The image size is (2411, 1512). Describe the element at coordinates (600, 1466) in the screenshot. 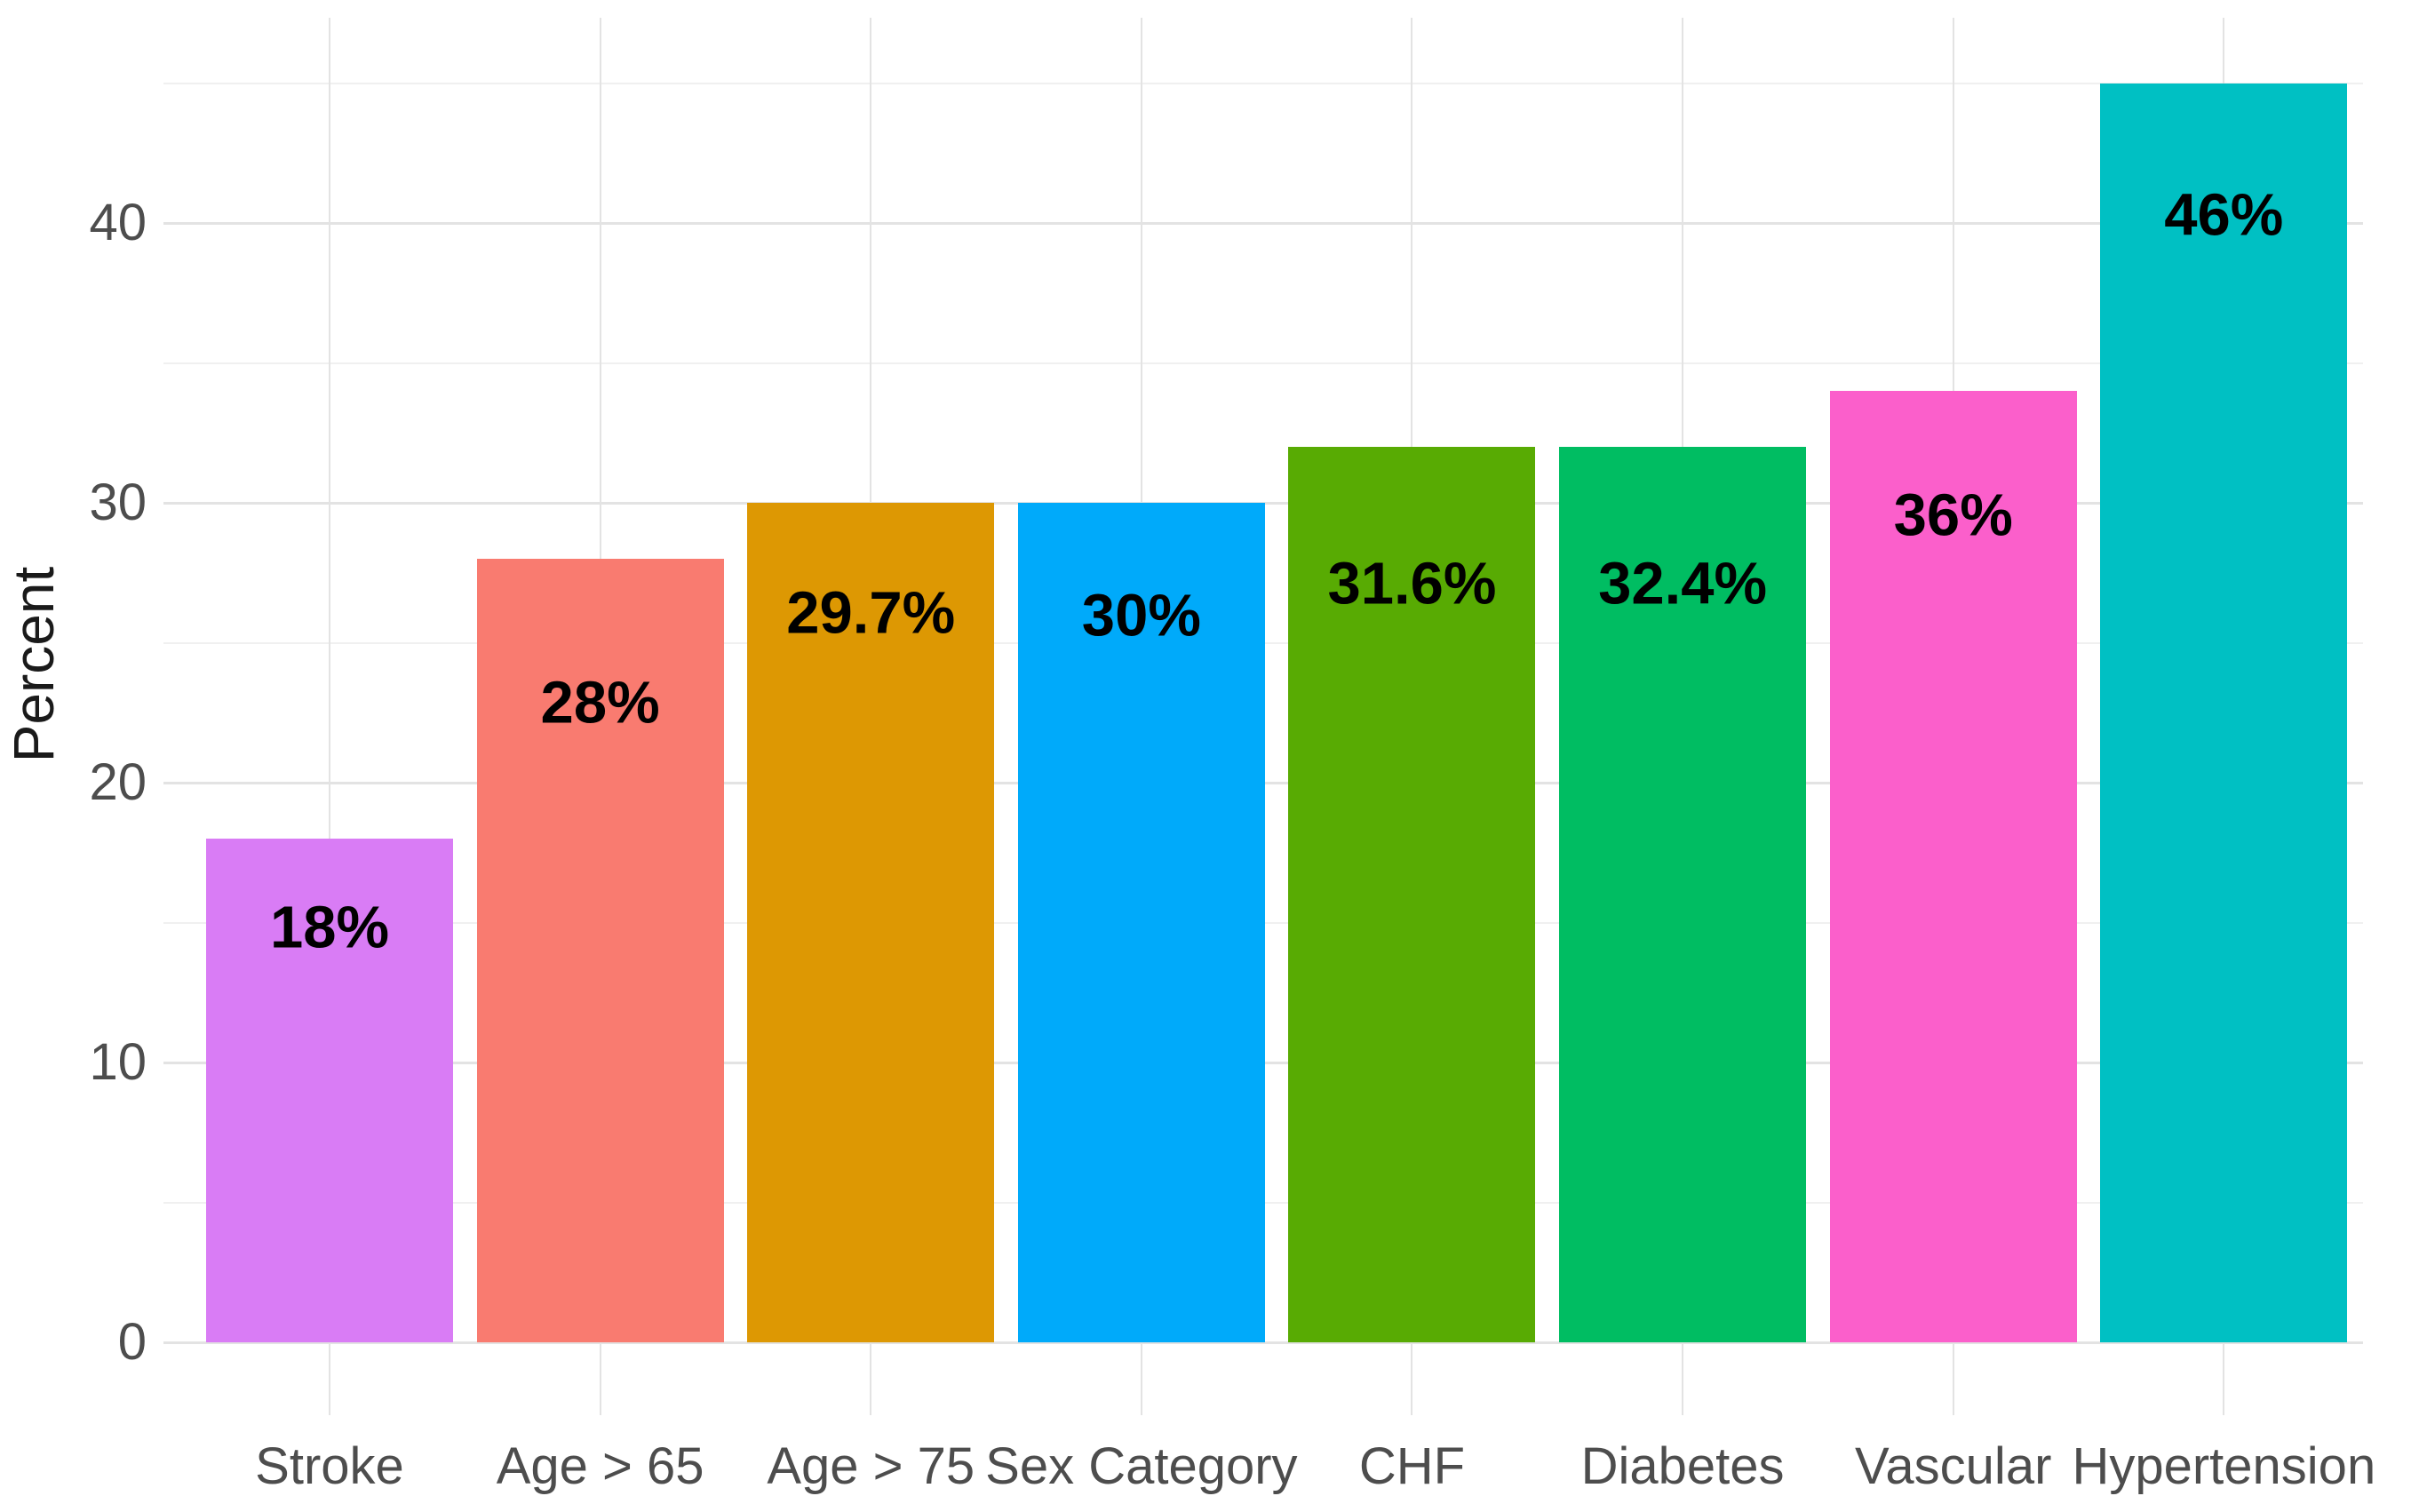

I see `x-axis-tick-label: Age > 65` at that location.